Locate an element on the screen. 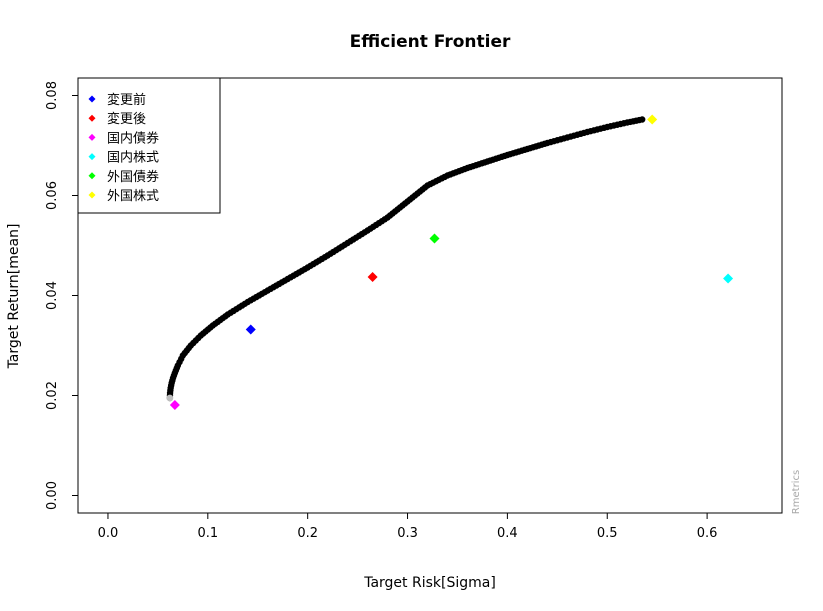 The height and width of the screenshot is (611, 823). x-tick-label: 0.6 is located at coordinates (707, 533).